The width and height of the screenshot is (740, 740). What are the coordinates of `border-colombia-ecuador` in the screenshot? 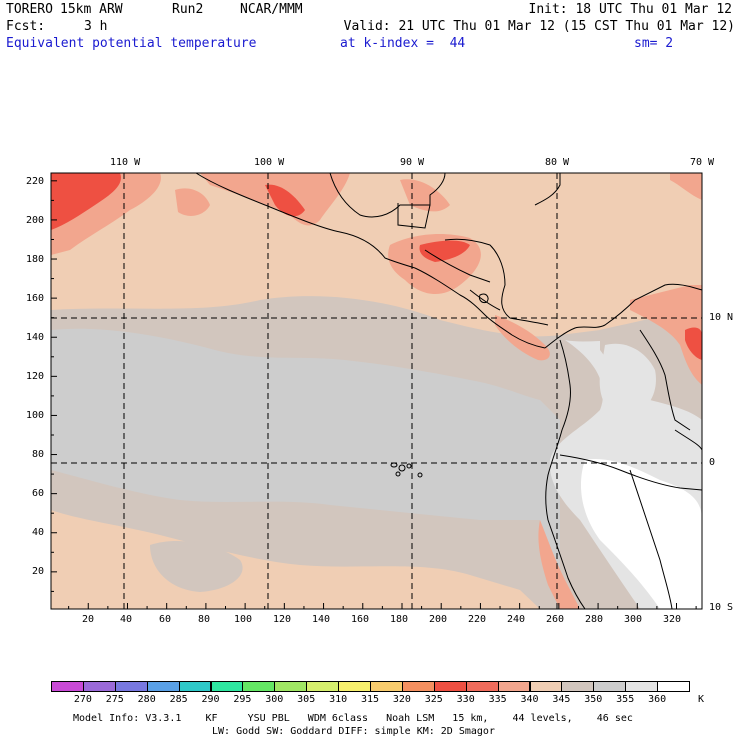 It's located at (631, 472).